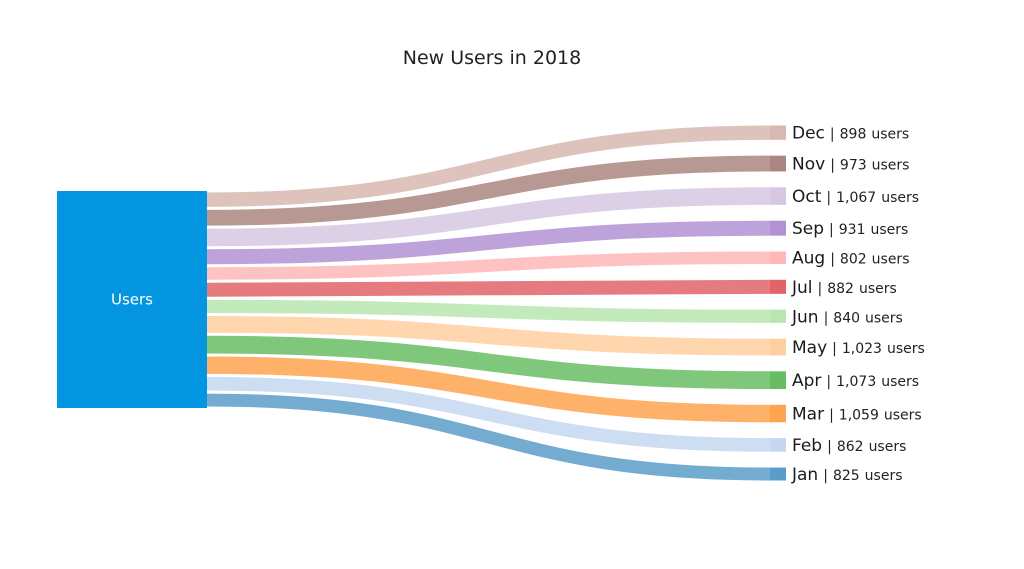  What do you see at coordinates (809, 348) in the screenshot?
I see `month-label: May` at bounding box center [809, 348].